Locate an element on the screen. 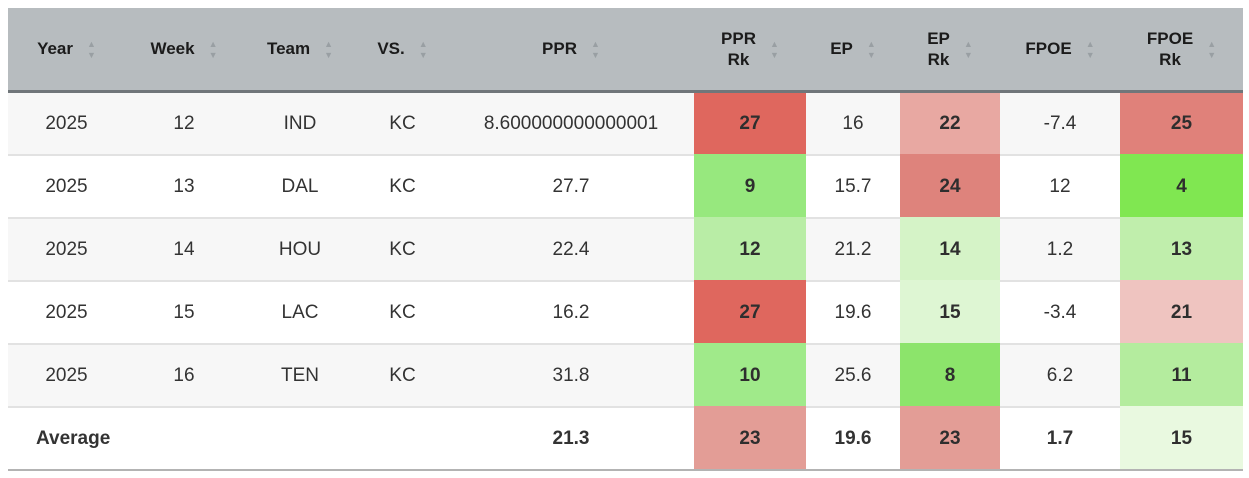 Image resolution: width=1249 pixels, height=478 pixels. column-label-fpoe_rk: FPOE Rk is located at coordinates (1170, 48).